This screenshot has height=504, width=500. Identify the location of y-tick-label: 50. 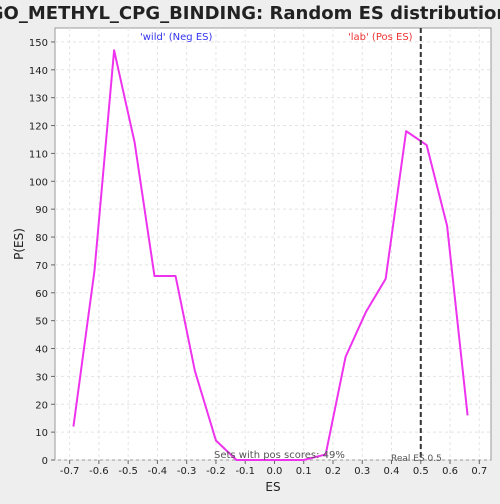
(41, 322).